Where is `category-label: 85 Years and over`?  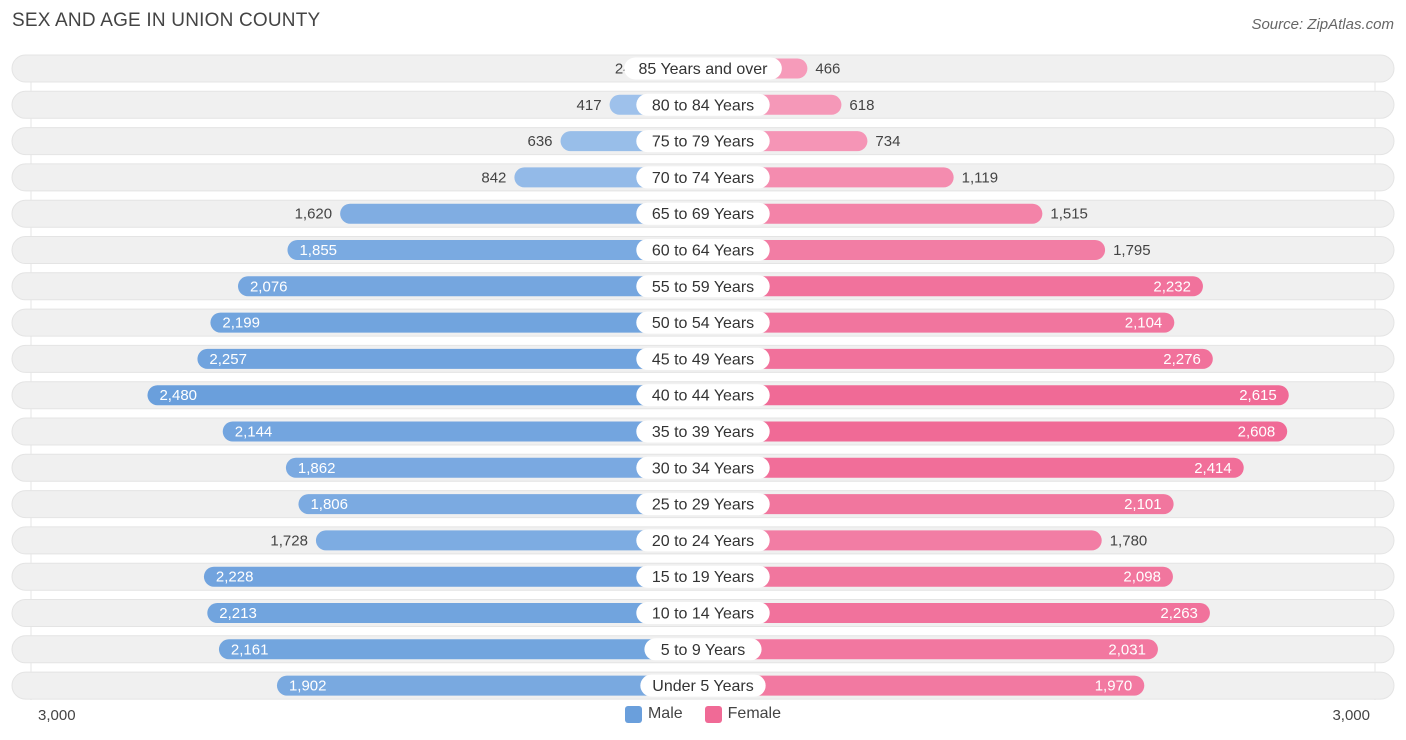
category-label: 85 Years and over is located at coordinates (704, 69).